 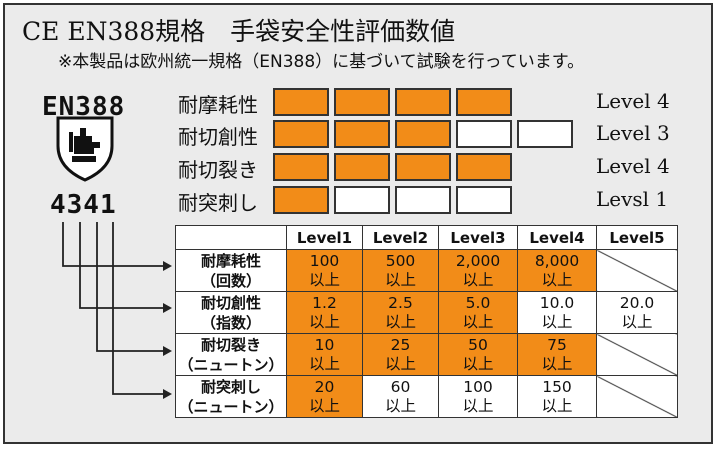 I want to click on table-header: Level3, so click(x=478, y=237).